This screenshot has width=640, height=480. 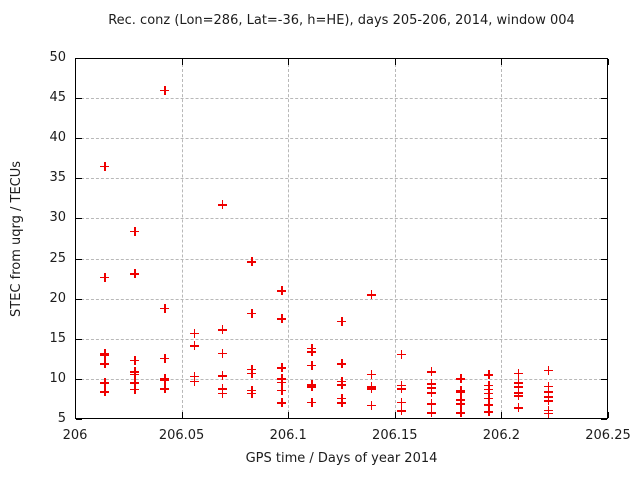 What do you see at coordinates (75, 435) in the screenshot?
I see `x-tick-label: 206` at bounding box center [75, 435].